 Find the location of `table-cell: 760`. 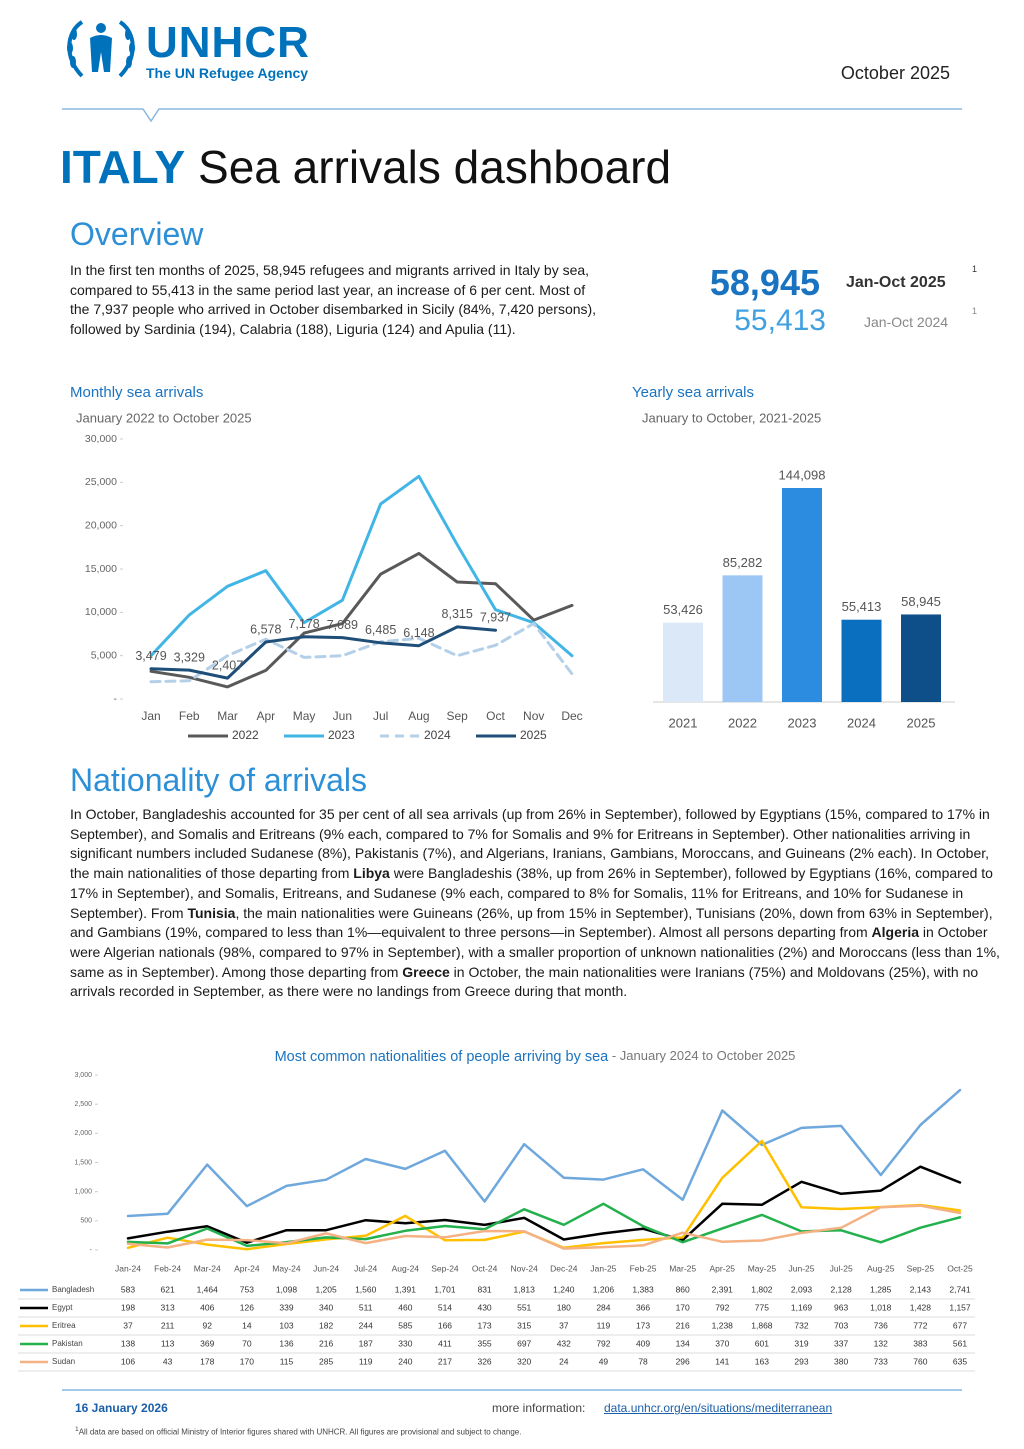

table-cell: 760 is located at coordinates (920, 1361).